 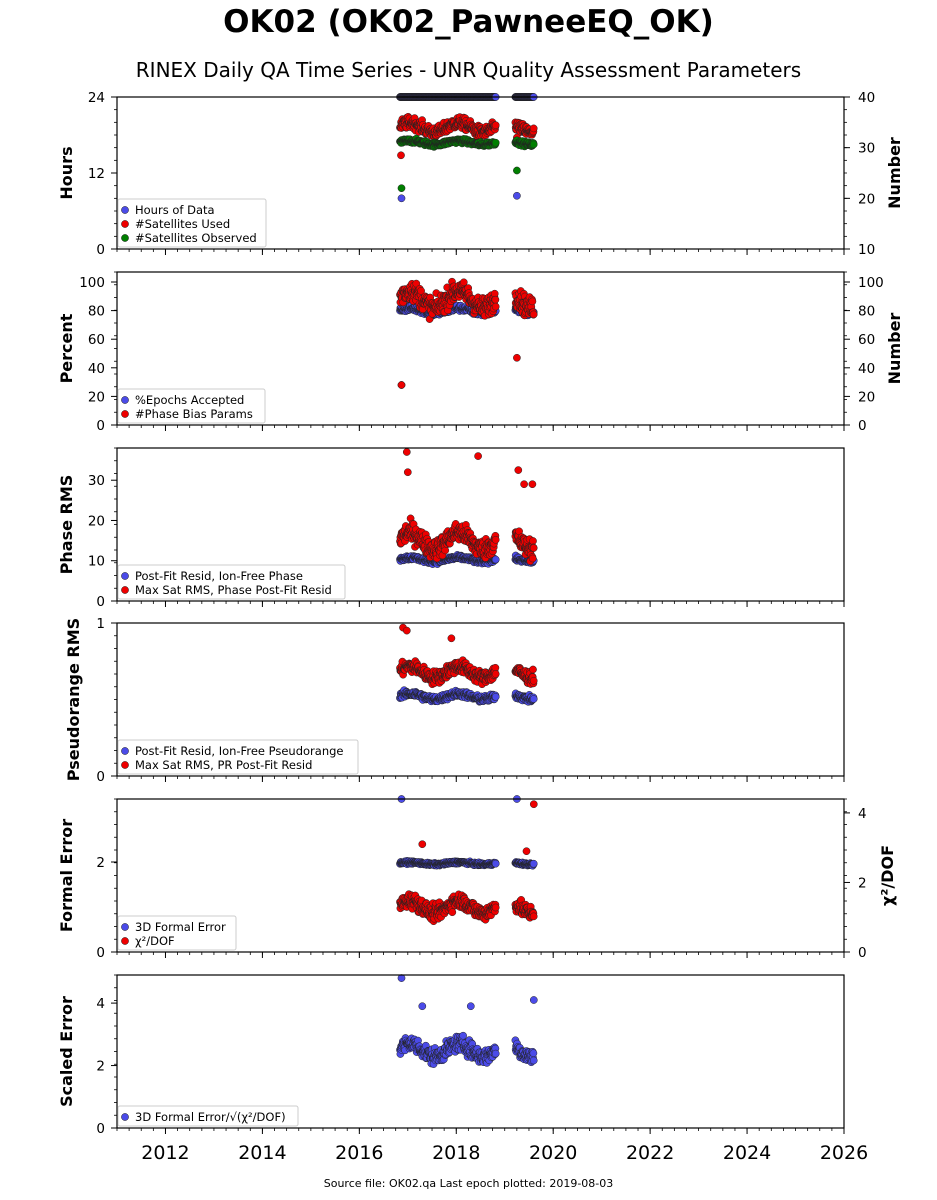 I want to click on y2-tick-label: 60, so click(x=866, y=340).